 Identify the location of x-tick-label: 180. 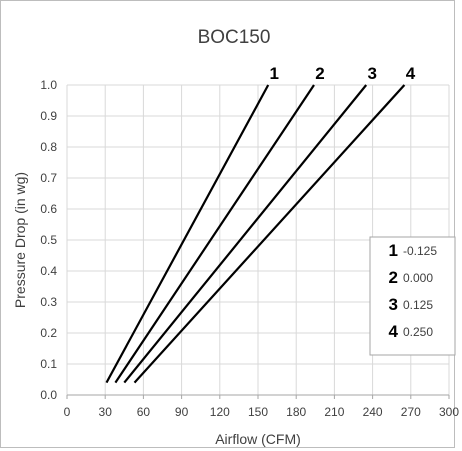
(296, 412).